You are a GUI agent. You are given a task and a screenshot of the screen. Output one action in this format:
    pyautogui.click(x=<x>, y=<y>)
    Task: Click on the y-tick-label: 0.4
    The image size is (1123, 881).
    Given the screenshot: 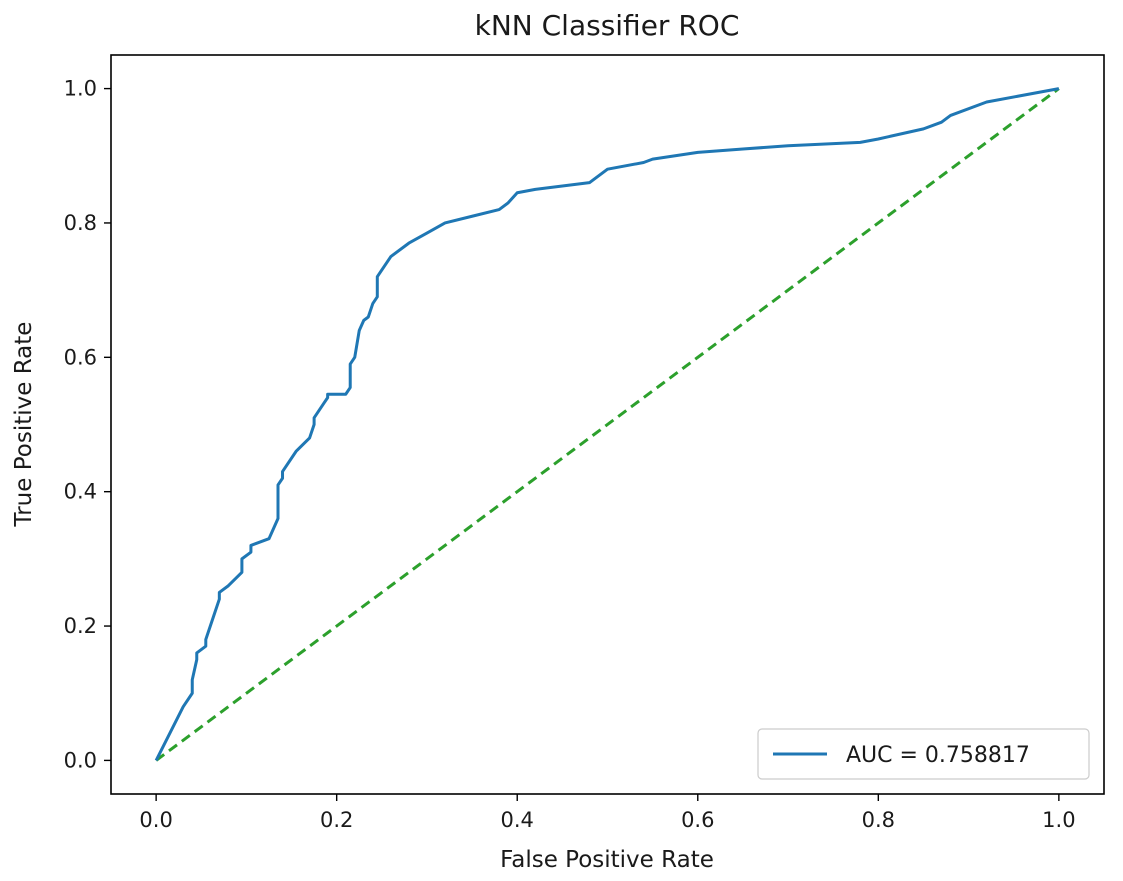 What is the action you would take?
    pyautogui.click(x=80, y=492)
    